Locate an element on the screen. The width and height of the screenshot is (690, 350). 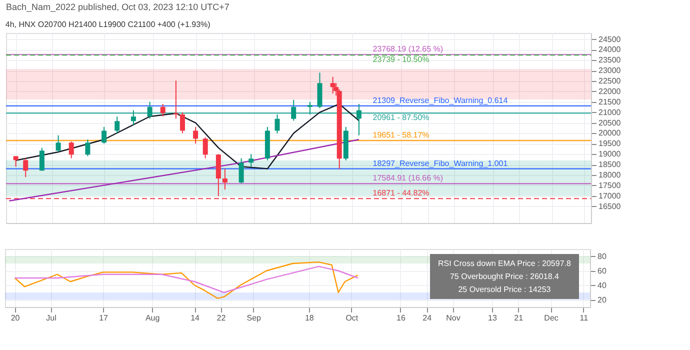
text: Bach_Nam_2022 published, Oct 03, 2023 12:10 UTC+7 is located at coordinates (117, 7).